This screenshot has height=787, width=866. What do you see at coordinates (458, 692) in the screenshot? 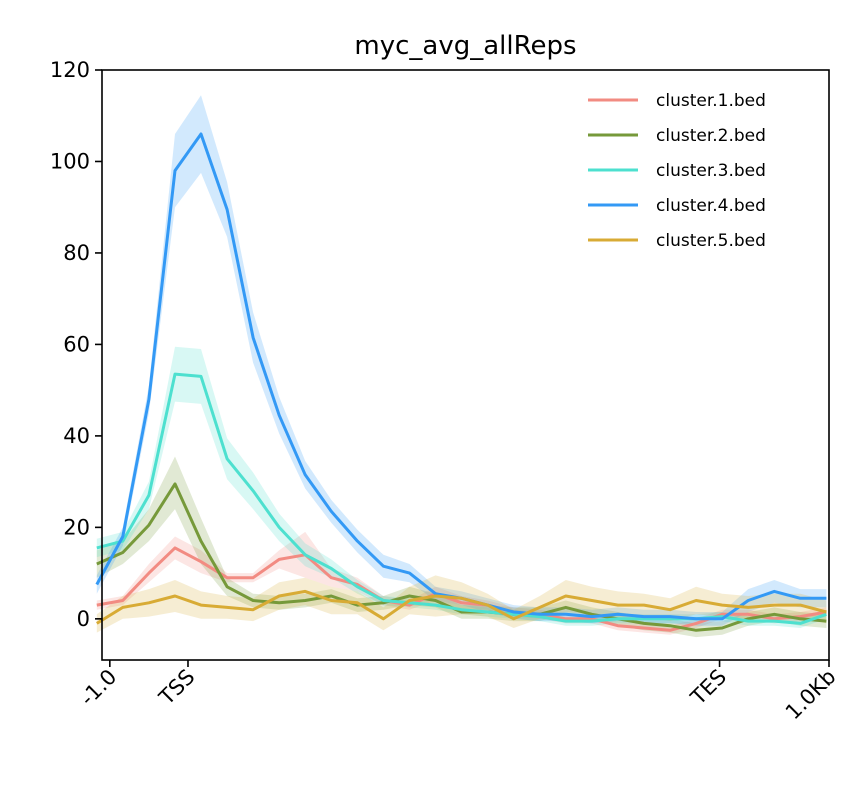
I see `x-axis: -1.0 TSS TES 1.0Kb` at bounding box center [458, 692].